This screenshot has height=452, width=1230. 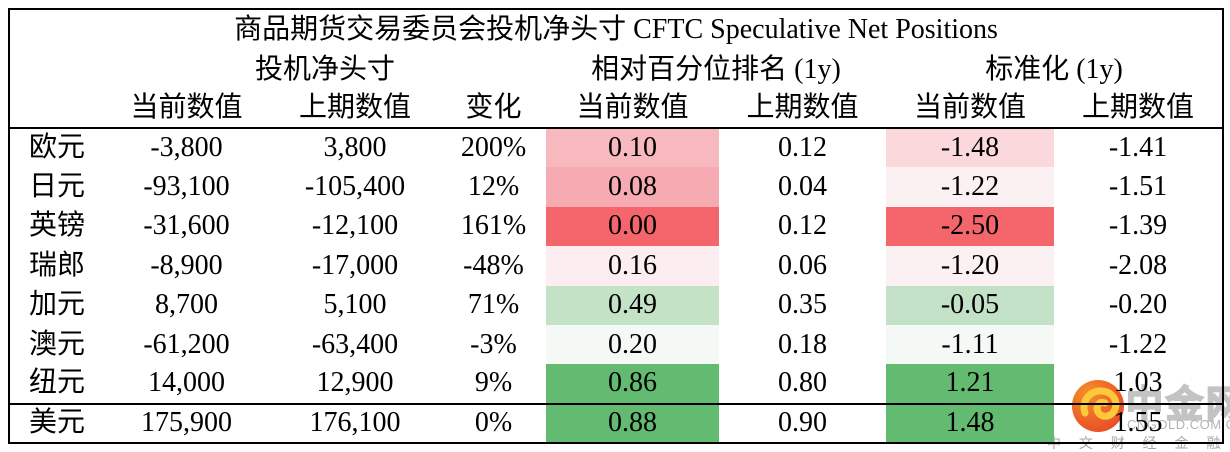 What do you see at coordinates (355, 422) in the screenshot?
I see `spec-prev-cell: 176,100` at bounding box center [355, 422].